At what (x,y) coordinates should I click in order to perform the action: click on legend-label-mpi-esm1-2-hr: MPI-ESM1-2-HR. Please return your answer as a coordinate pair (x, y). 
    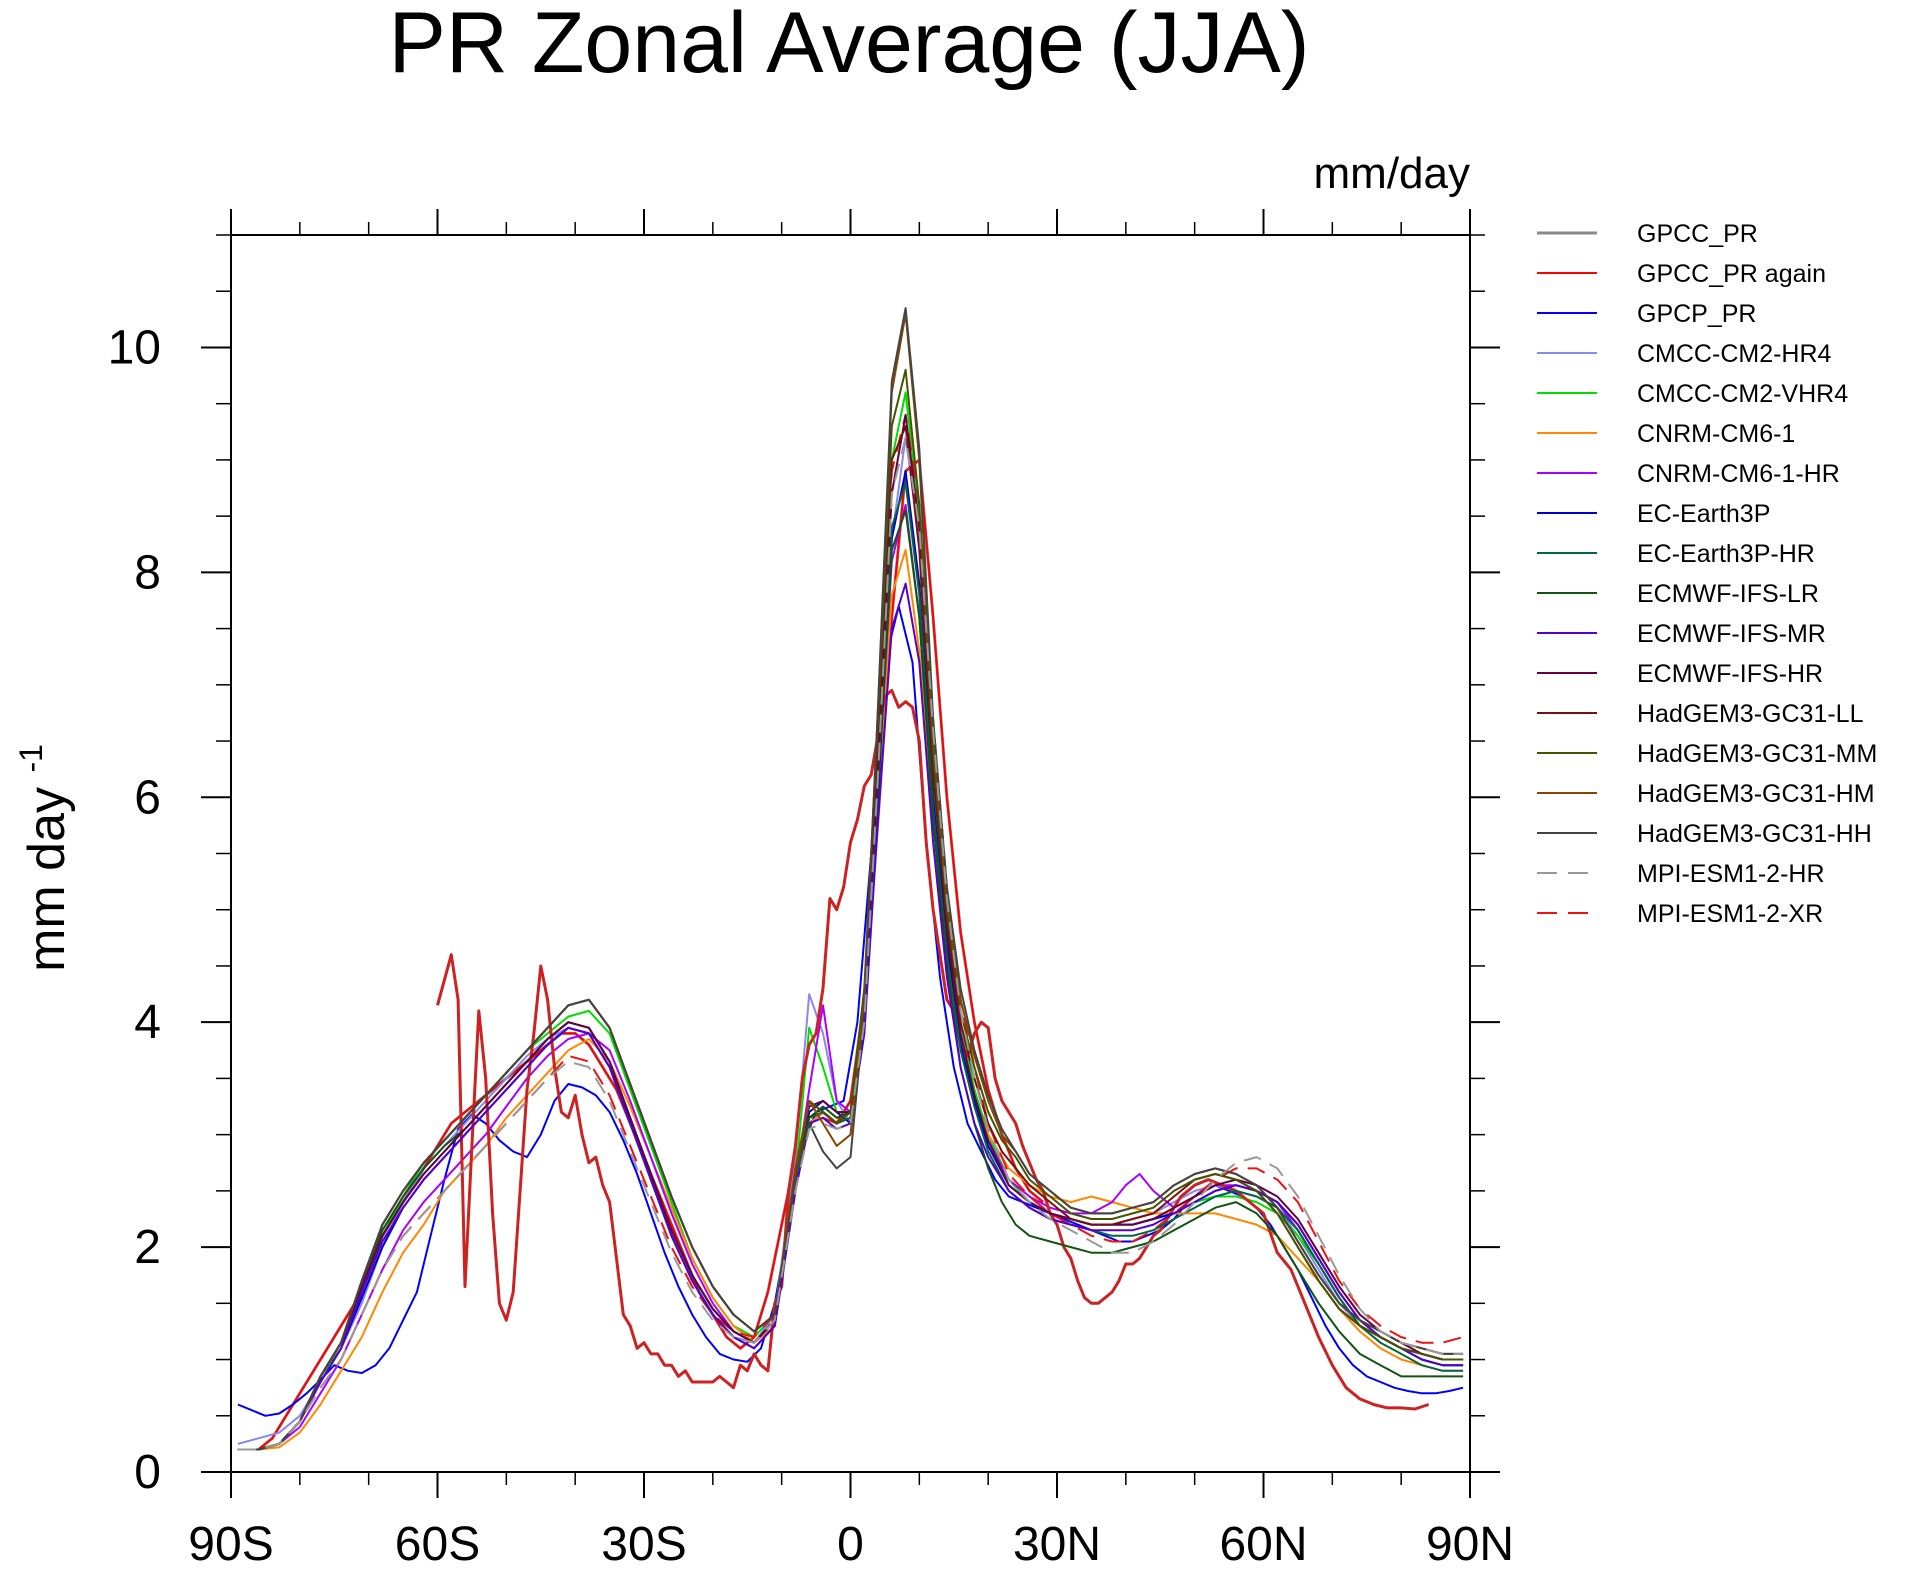
    Looking at the image, I should click on (1731, 874).